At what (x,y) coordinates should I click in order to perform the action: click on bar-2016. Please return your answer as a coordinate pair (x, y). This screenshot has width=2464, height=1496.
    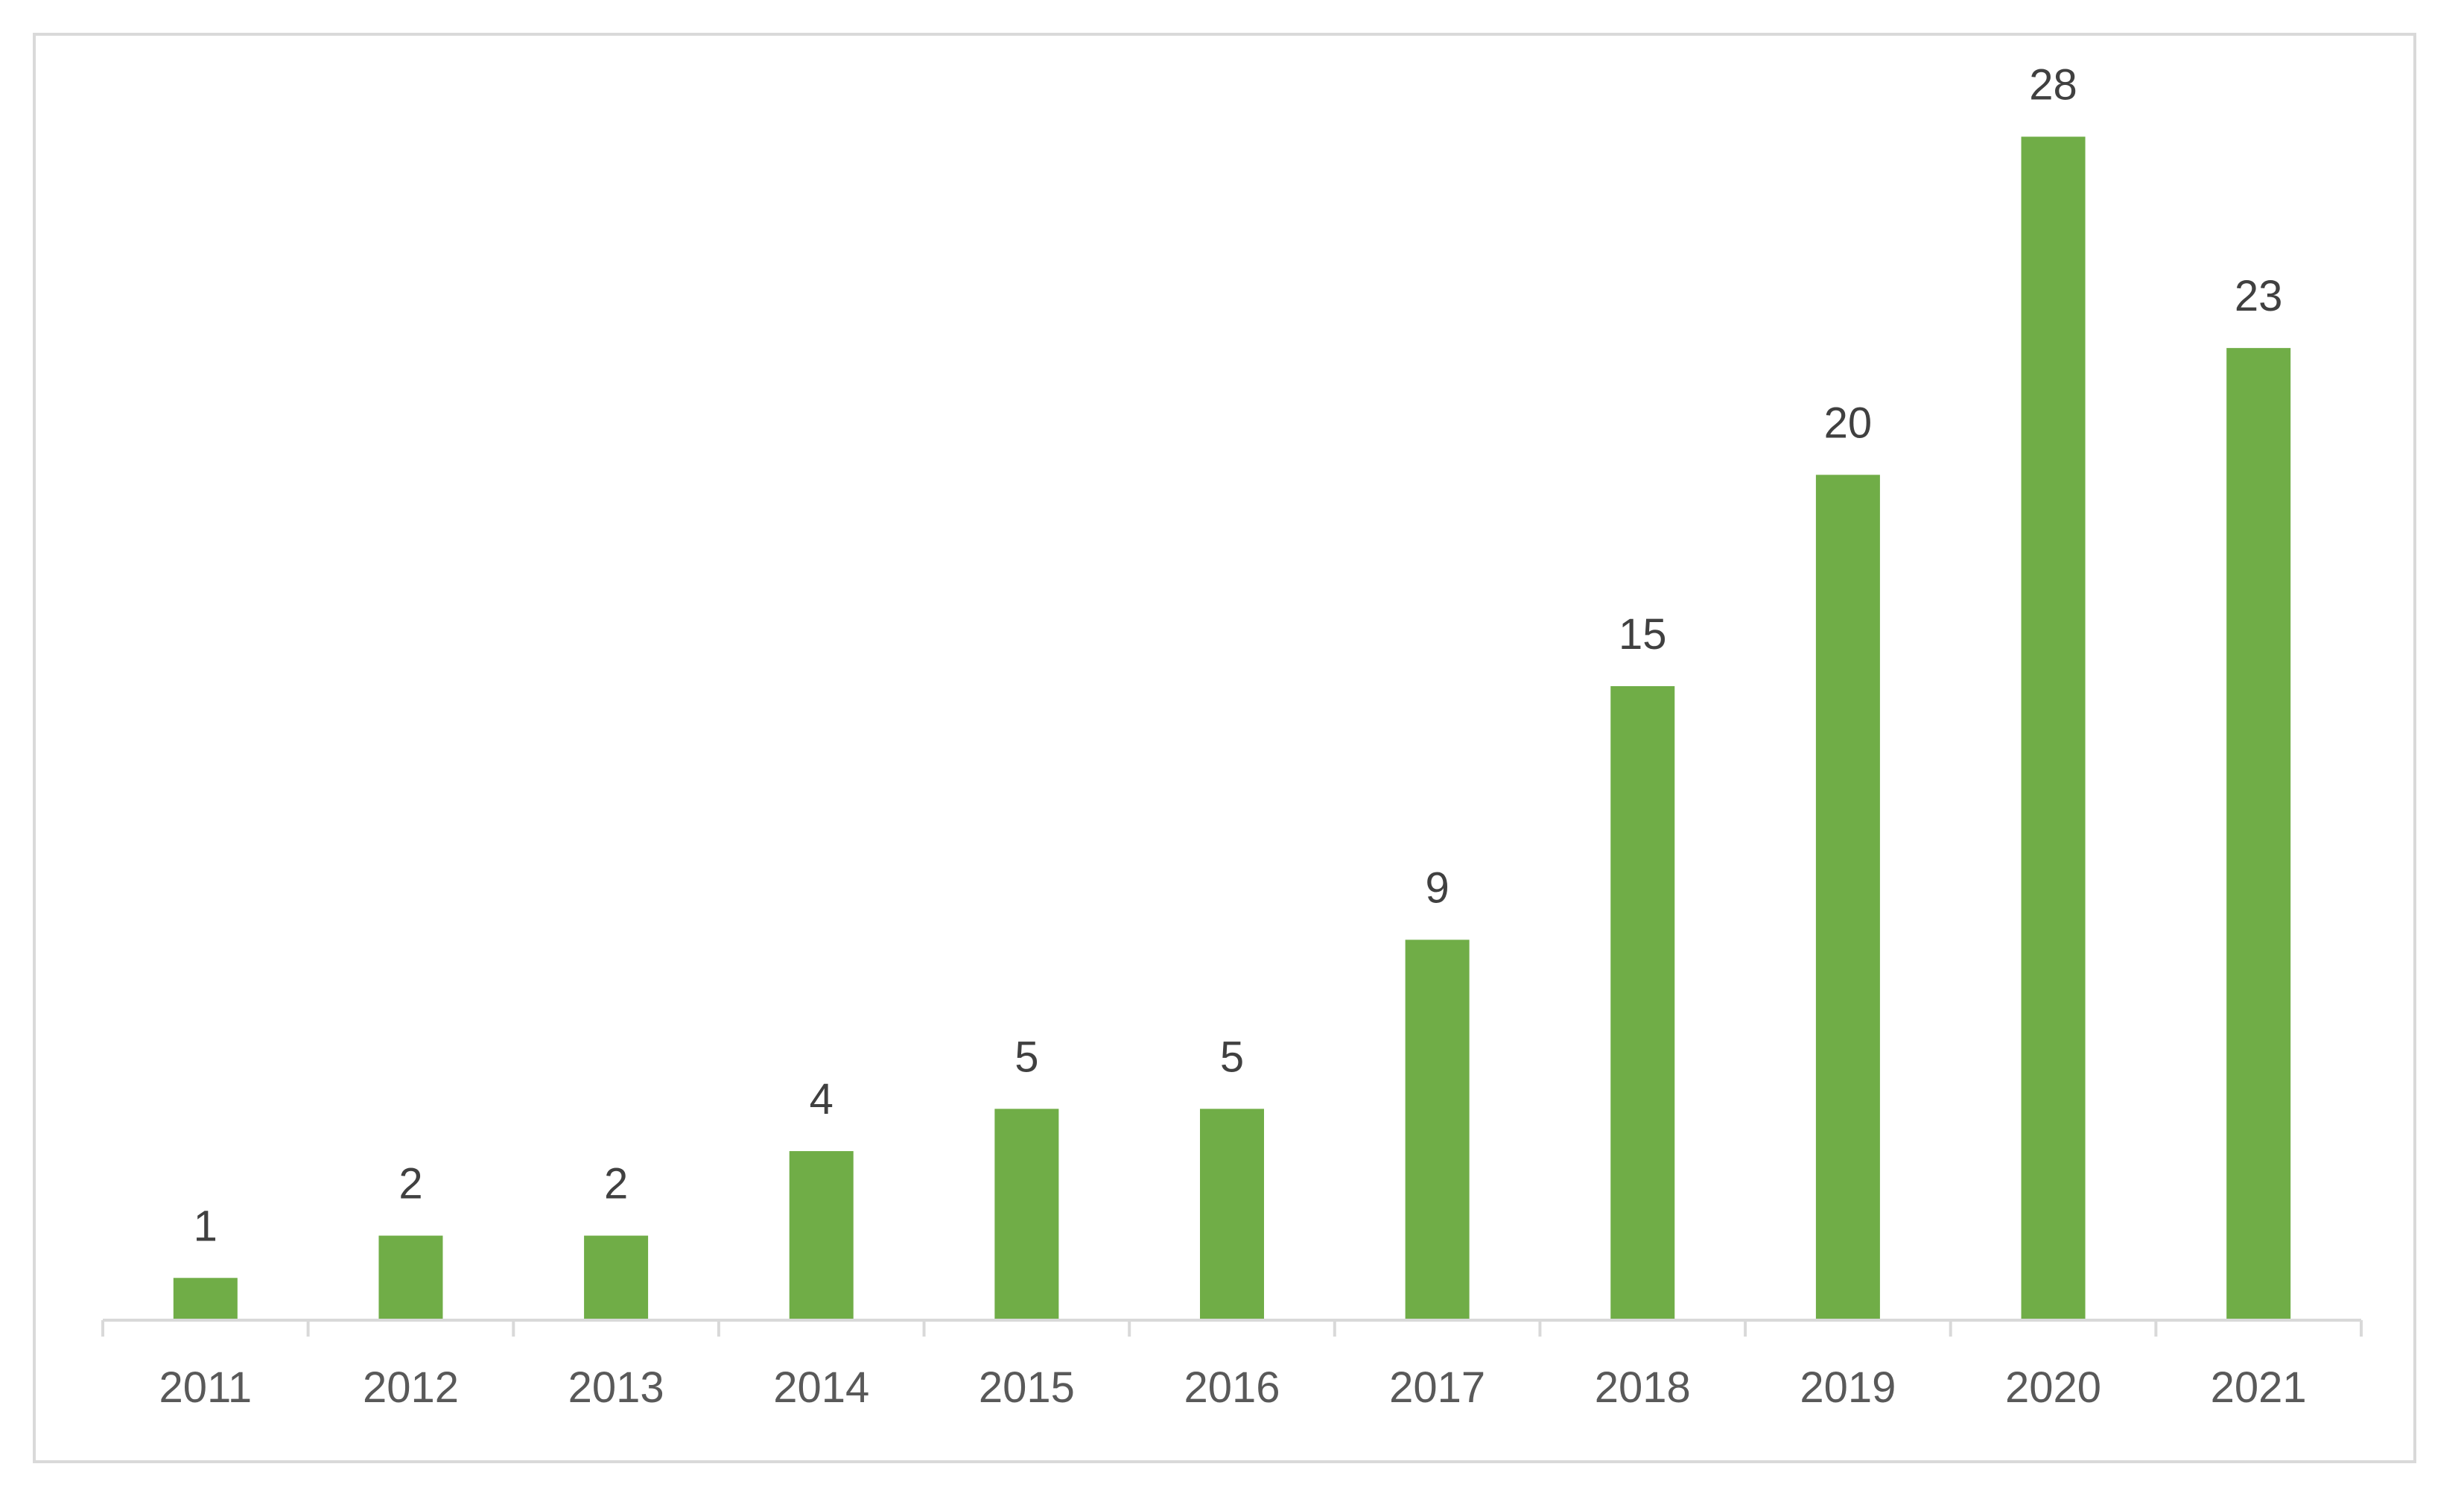
    Looking at the image, I should click on (1232, 1214).